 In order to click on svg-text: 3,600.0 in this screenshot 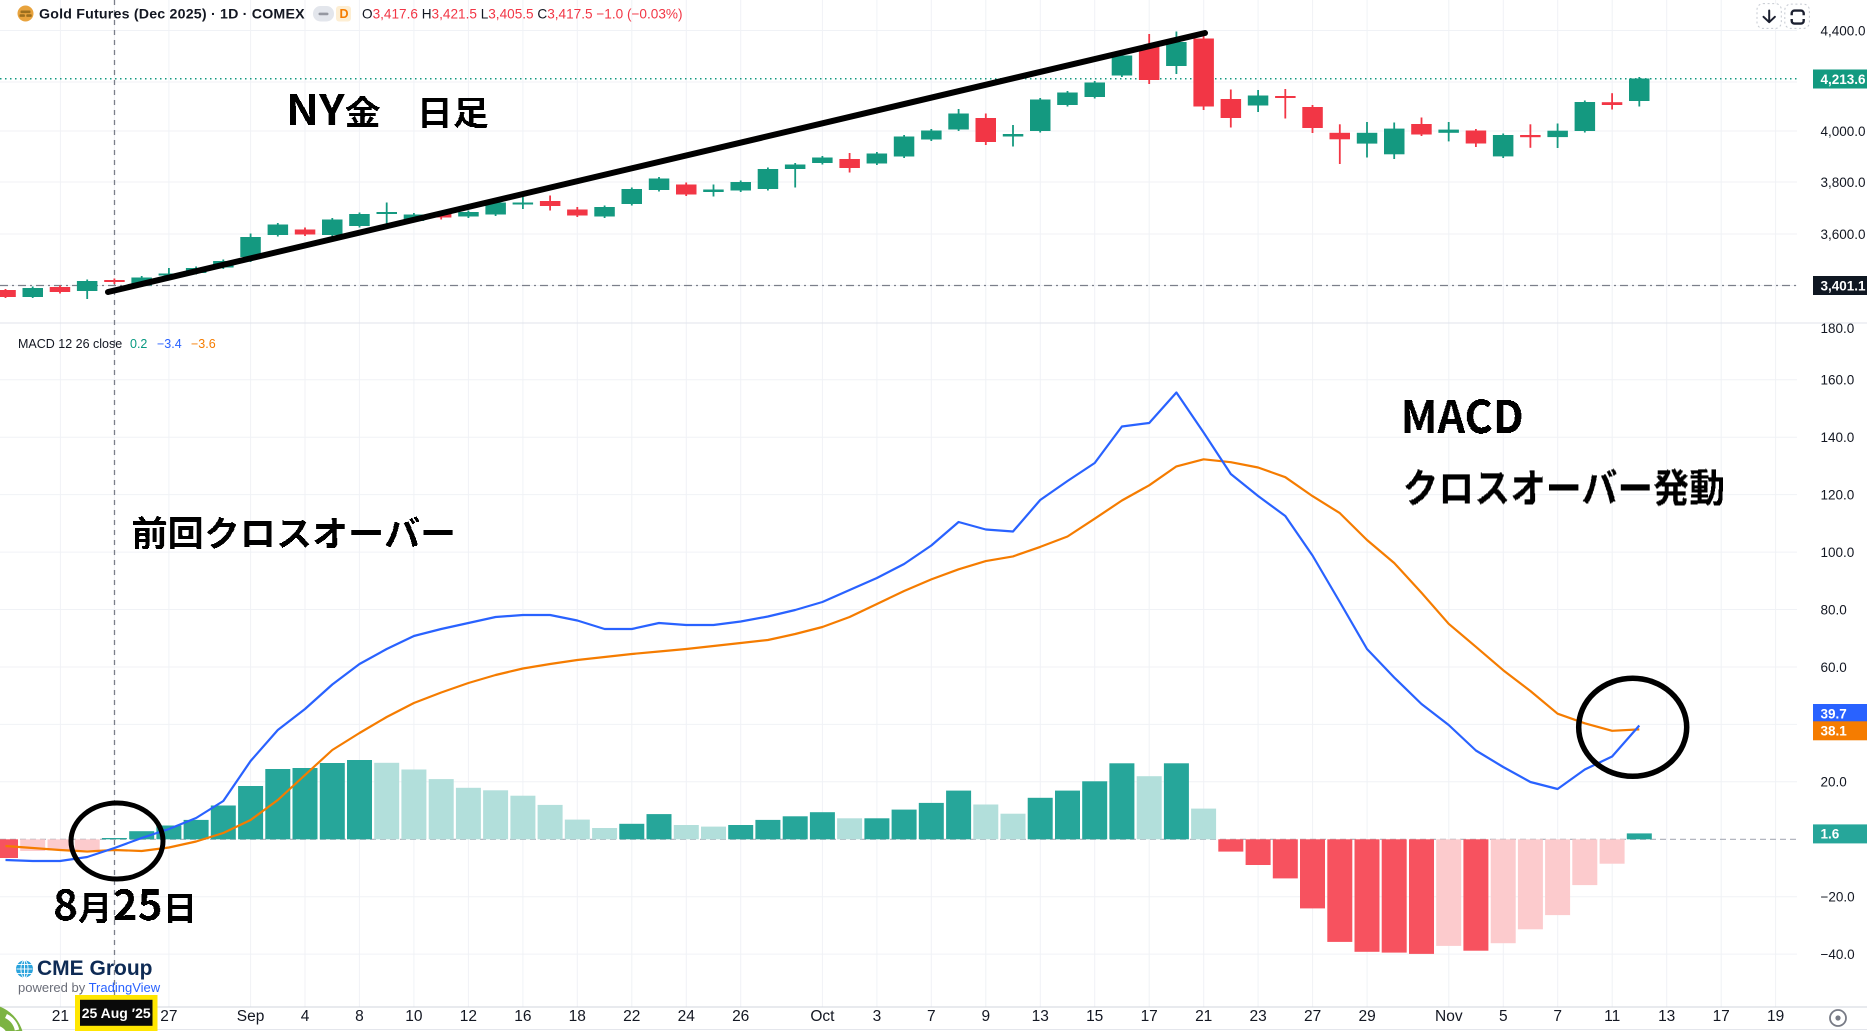, I will do `click(1843, 234)`.